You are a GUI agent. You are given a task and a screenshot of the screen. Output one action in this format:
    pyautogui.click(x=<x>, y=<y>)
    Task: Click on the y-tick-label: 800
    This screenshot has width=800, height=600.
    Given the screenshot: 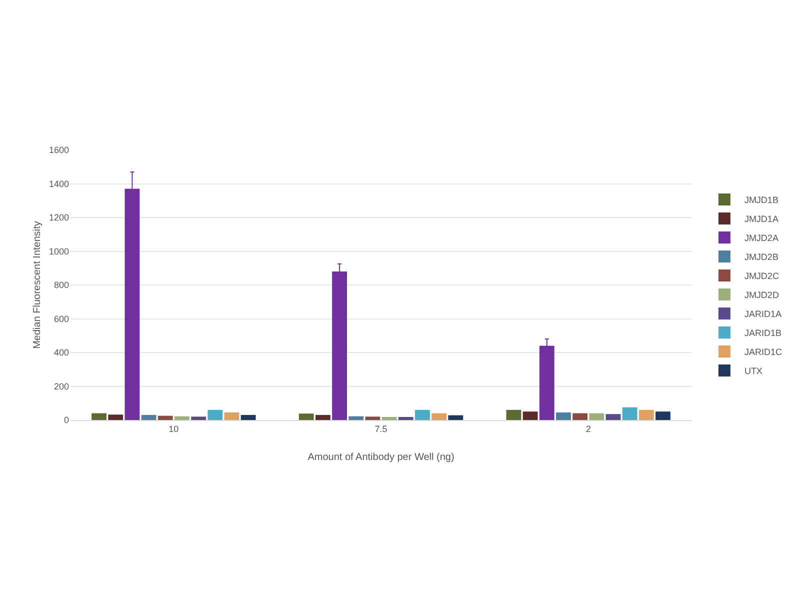 What is the action you would take?
    pyautogui.click(x=61, y=285)
    